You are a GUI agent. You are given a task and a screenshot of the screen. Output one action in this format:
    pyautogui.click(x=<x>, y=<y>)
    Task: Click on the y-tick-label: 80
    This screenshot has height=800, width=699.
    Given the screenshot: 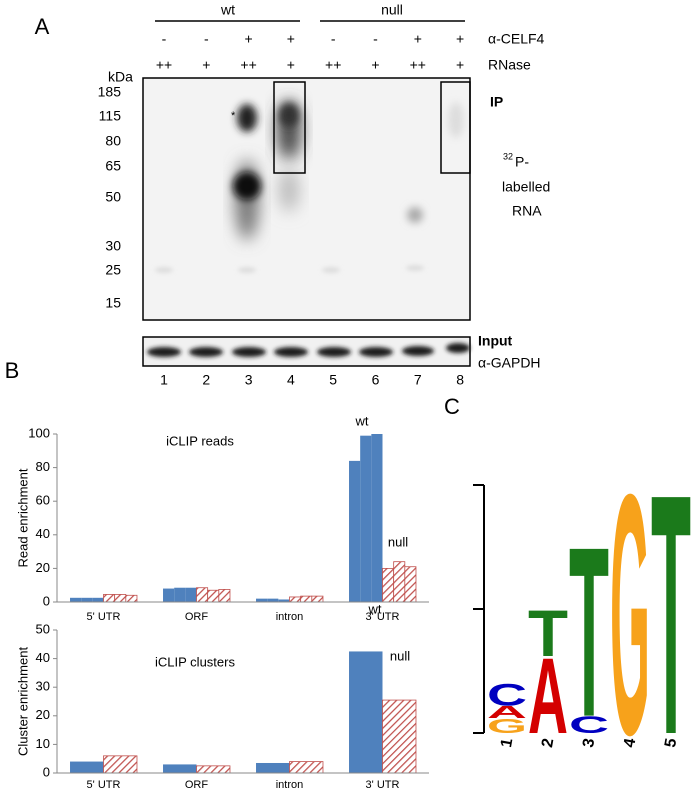 What is the action you would take?
    pyautogui.click(x=43, y=466)
    